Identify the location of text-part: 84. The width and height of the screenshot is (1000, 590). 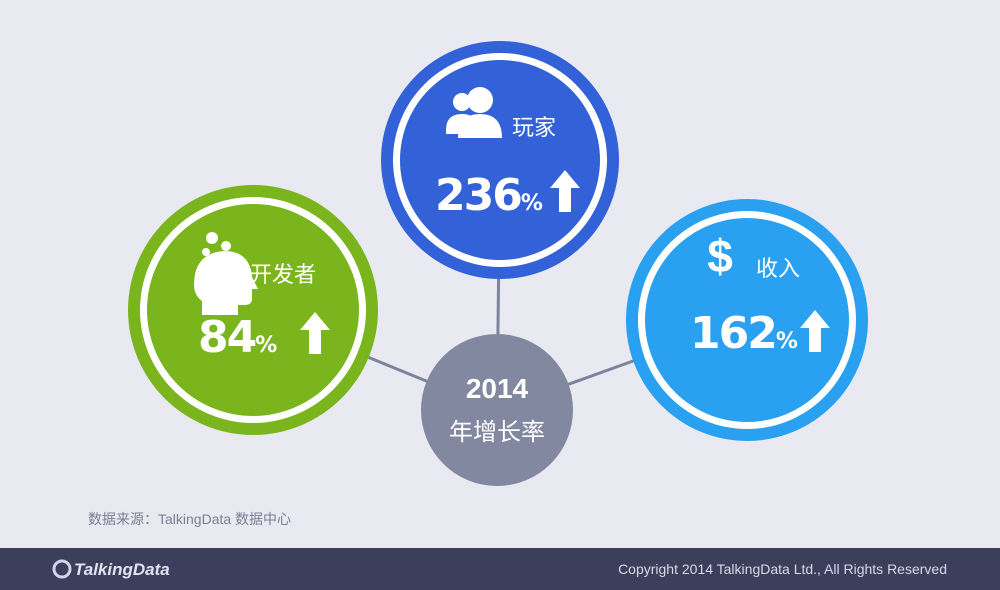
(227, 337).